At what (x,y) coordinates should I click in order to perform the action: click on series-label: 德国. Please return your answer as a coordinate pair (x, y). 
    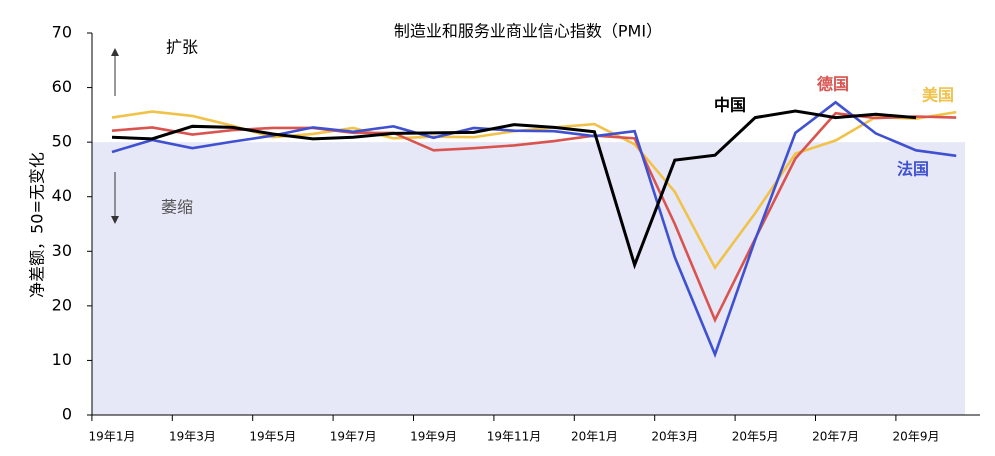
    Looking at the image, I should click on (833, 84).